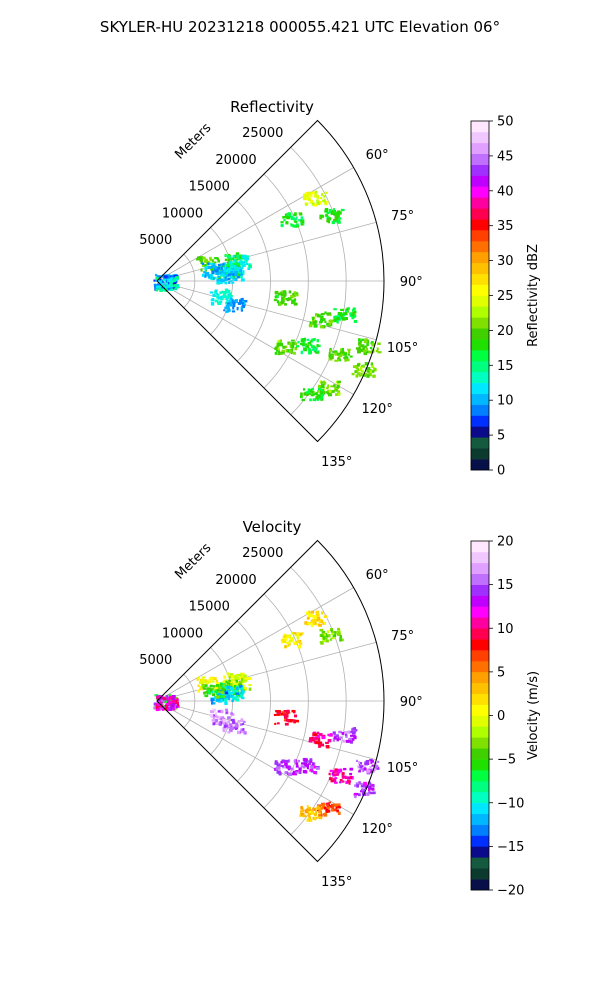 This screenshot has height=1000, width=600. Describe the element at coordinates (336, 462) in the screenshot. I see `angle-tick-label: 135°` at that location.